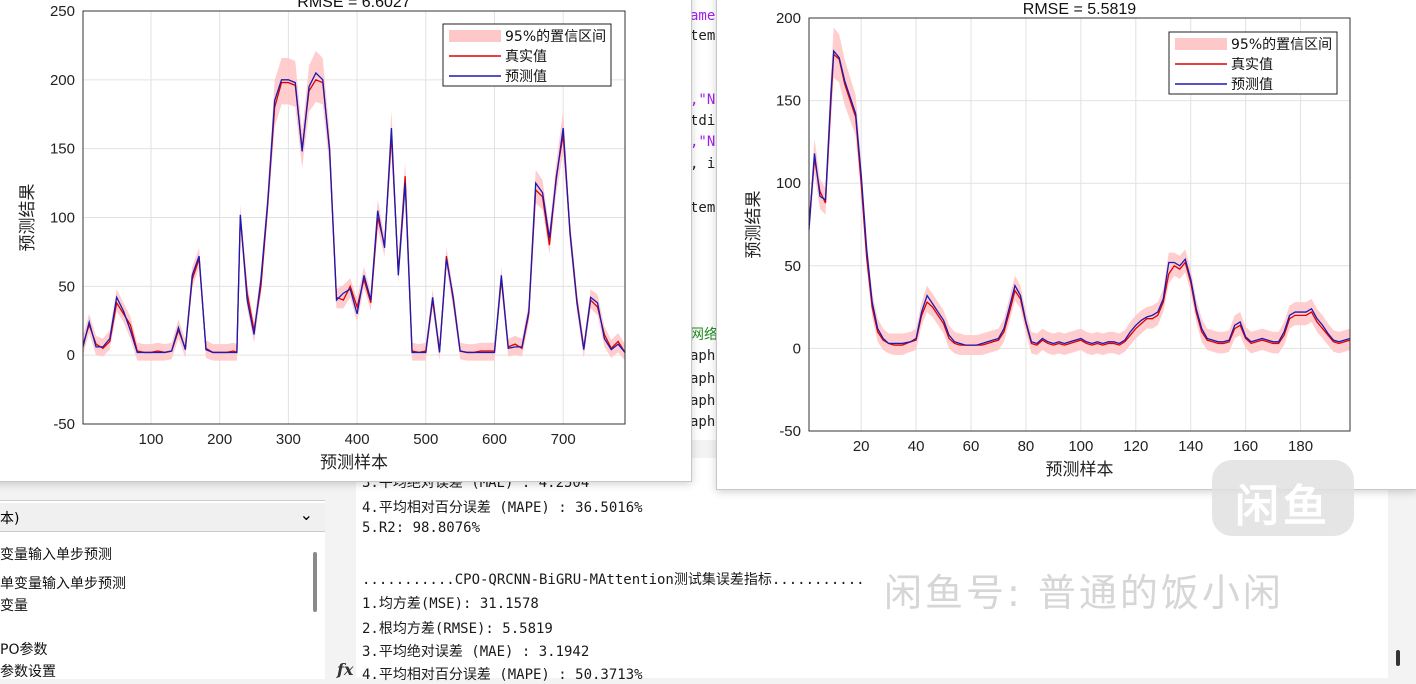  What do you see at coordinates (28, 672) in the screenshot?
I see `list-item: 参数设置` at bounding box center [28, 672].